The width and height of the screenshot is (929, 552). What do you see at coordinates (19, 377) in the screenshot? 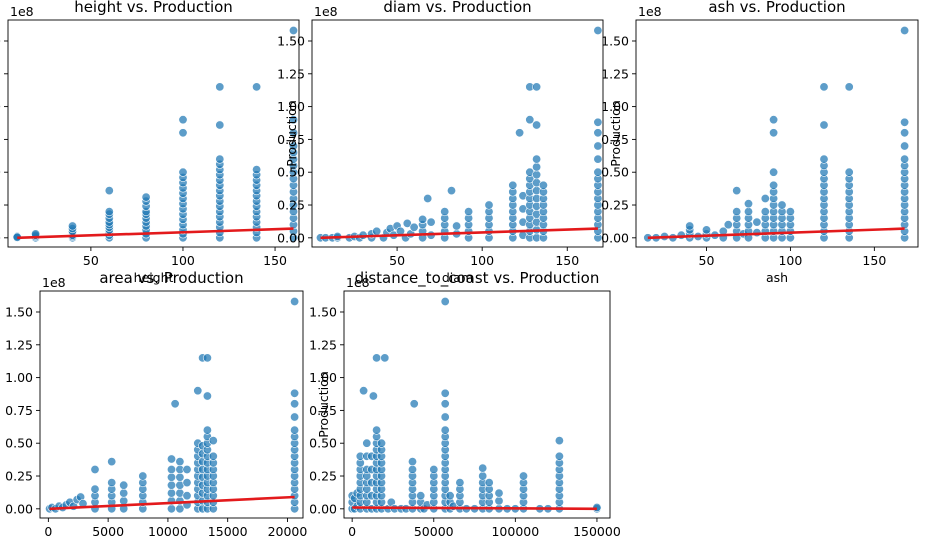
I see `y-tick-label: 1.00` at bounding box center [19, 377].